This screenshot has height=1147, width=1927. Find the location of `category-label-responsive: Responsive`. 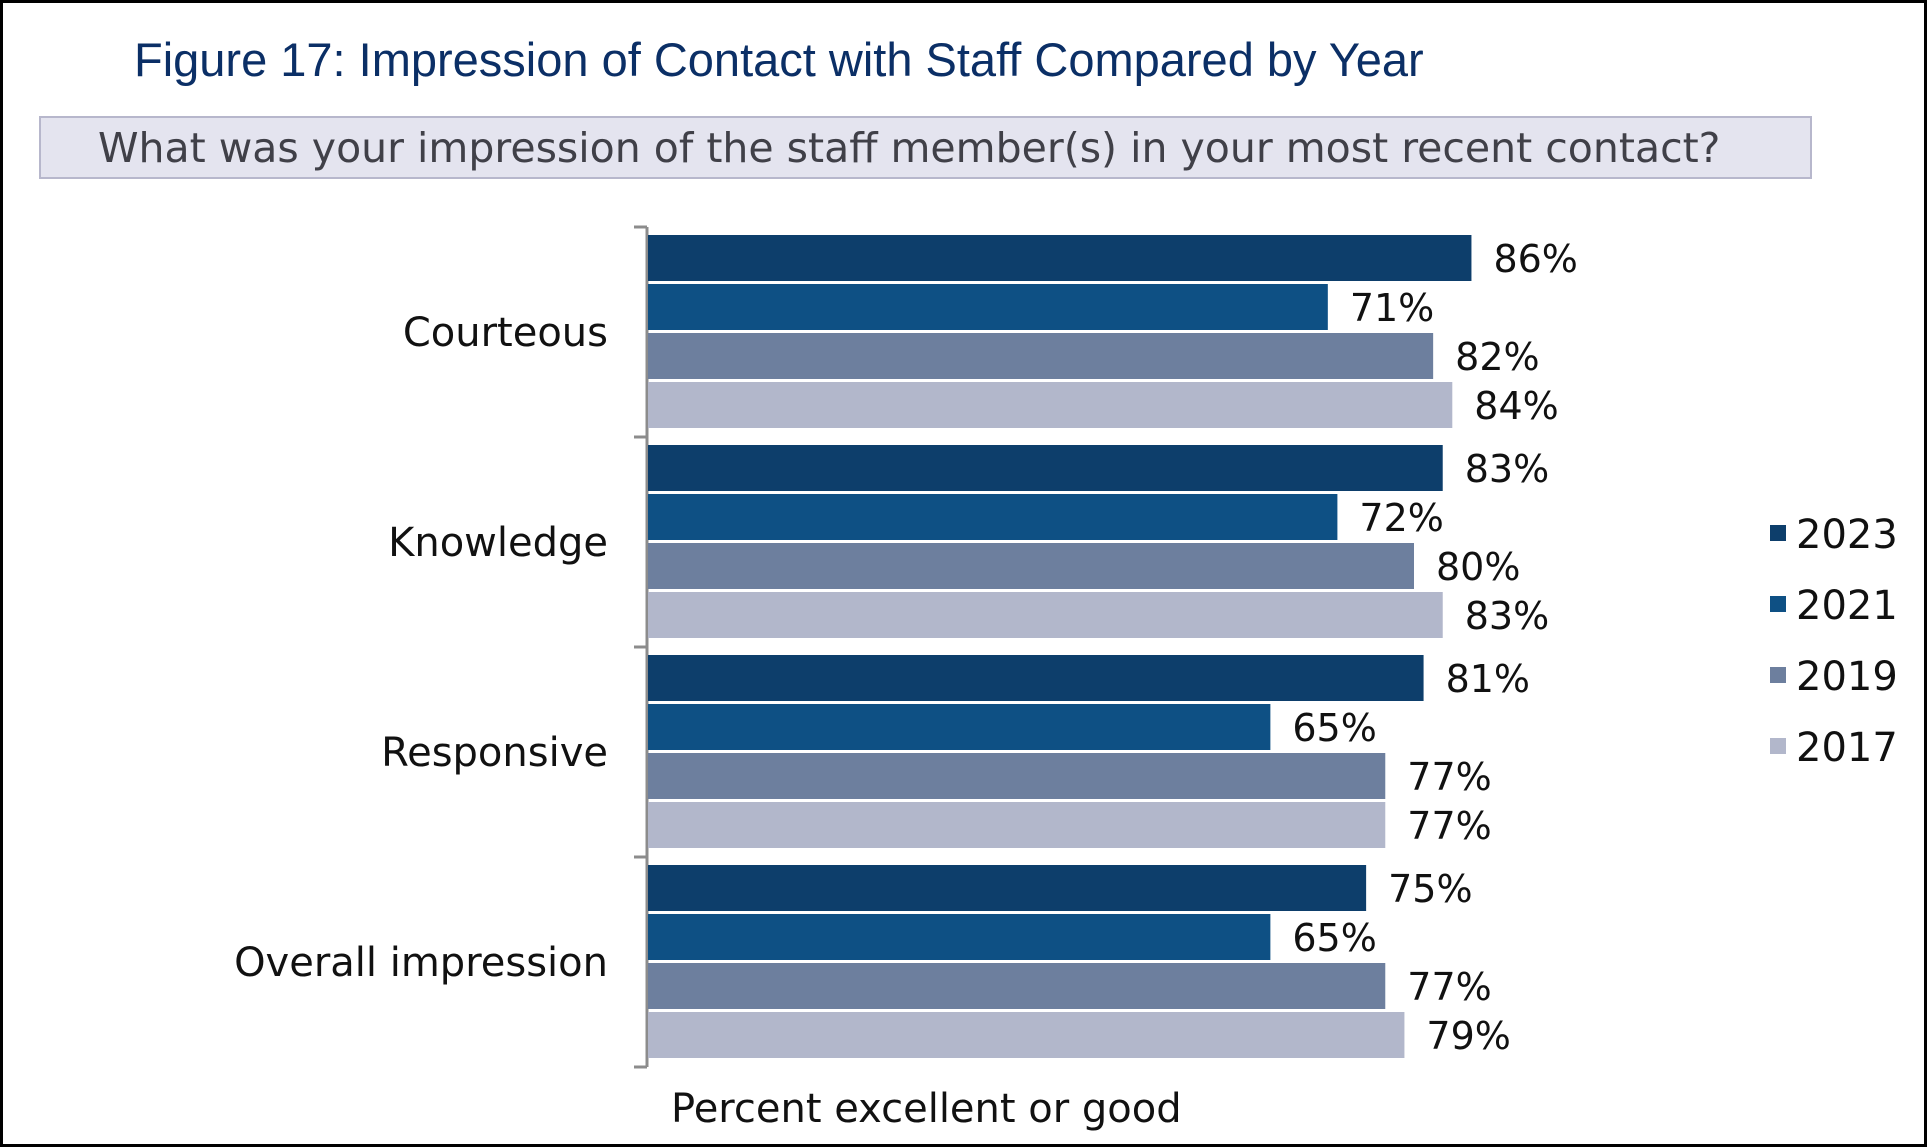

category-label-responsive: Responsive is located at coordinates (494, 753).